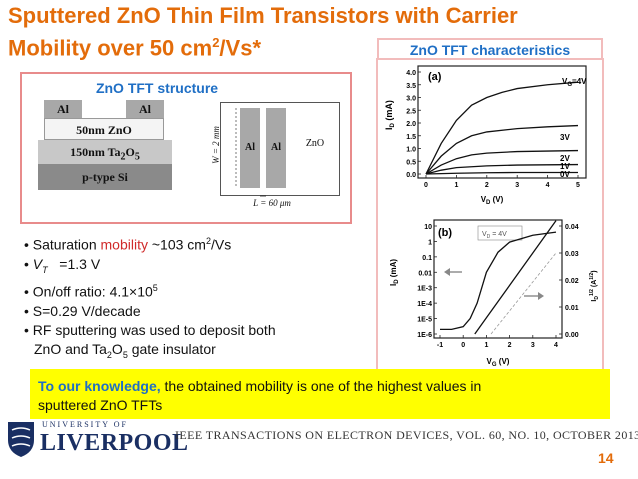 The height and width of the screenshot is (479, 638). What do you see at coordinates (572, 308) in the screenshot?
I see `chart-b-y2-tick-label: 0.01` at bounding box center [572, 308].